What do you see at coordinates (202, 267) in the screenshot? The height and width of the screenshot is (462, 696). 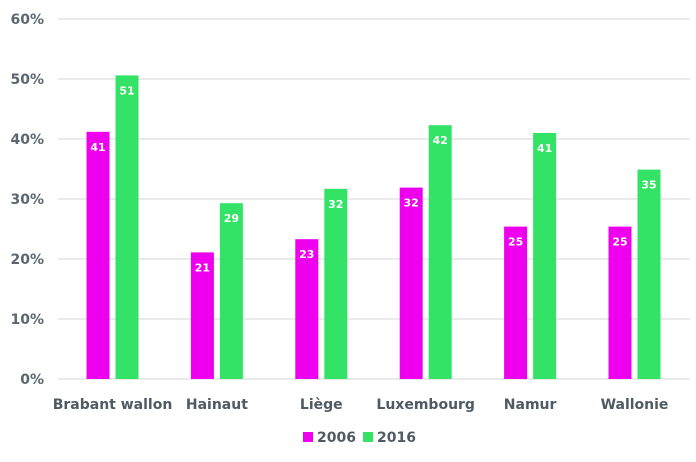 I see `data-label: 21` at bounding box center [202, 267].